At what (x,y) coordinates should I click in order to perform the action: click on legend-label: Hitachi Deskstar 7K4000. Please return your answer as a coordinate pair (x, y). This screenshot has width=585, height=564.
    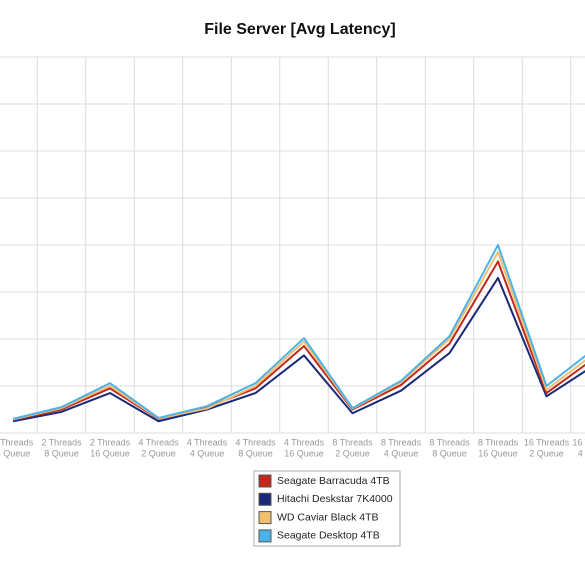
    Looking at the image, I should click on (335, 499).